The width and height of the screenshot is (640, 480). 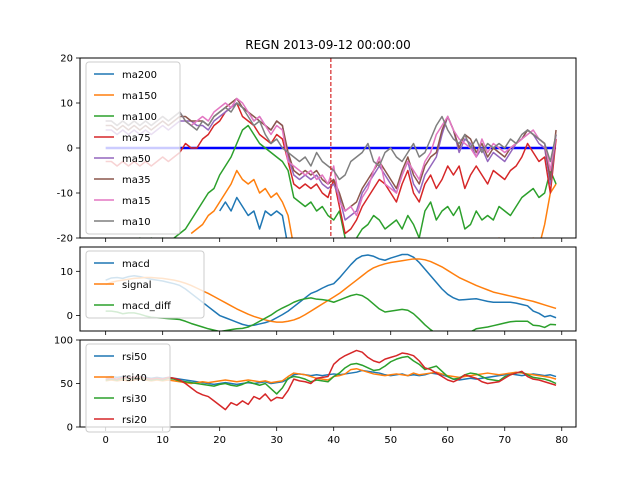 I want to click on legend-rsi: rsi50 rsi40 rsi30 rsi20, so click(x=128, y=388).